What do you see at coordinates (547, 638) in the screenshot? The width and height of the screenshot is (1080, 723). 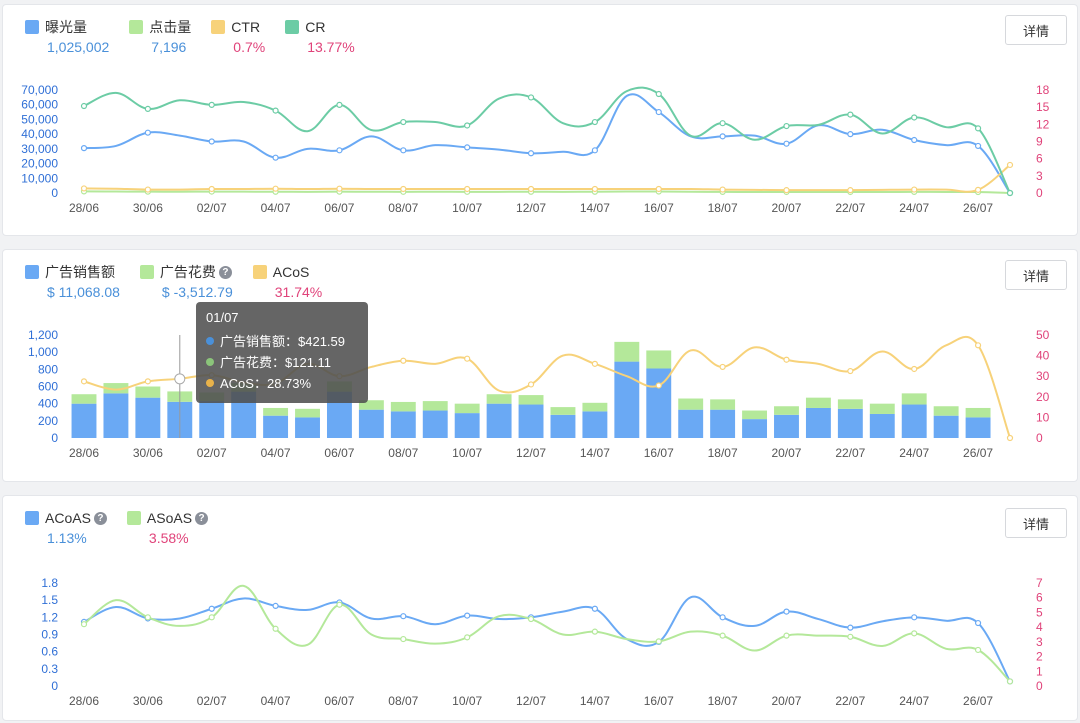 I see `series-line-ACoAS` at bounding box center [547, 638].